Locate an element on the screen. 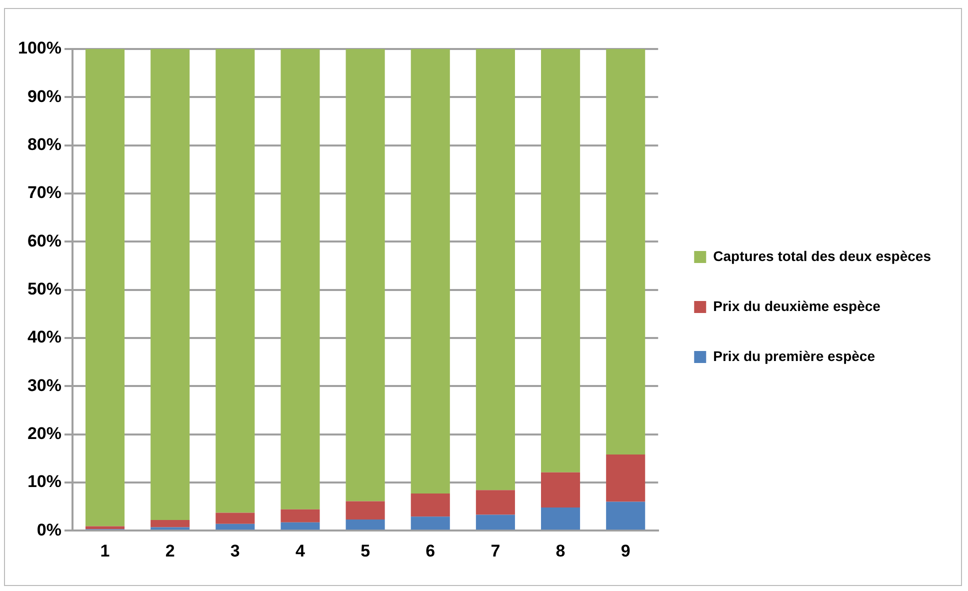 The width and height of the screenshot is (968, 591). y-tick-label: 50% is located at coordinates (44, 288).